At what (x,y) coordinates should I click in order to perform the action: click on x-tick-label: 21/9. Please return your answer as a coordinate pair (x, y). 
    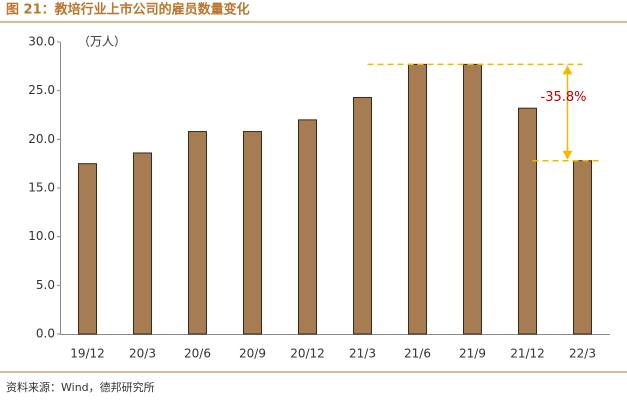
    Looking at the image, I should click on (472, 354).